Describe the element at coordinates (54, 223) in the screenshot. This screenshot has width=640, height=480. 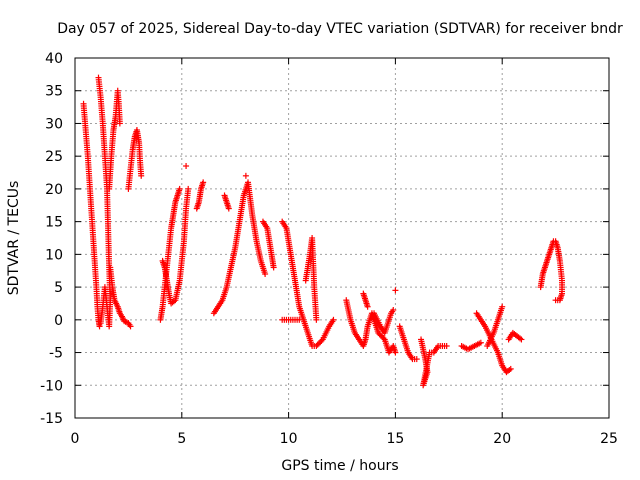
I see `y-tick-label: 15` at that location.